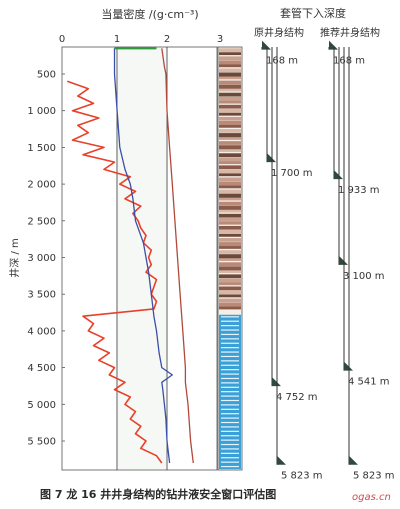 Image resolution: width=400 pixels, height=509 pixels. I want to click on casing-original-label: 原井身结构, so click(279, 32).